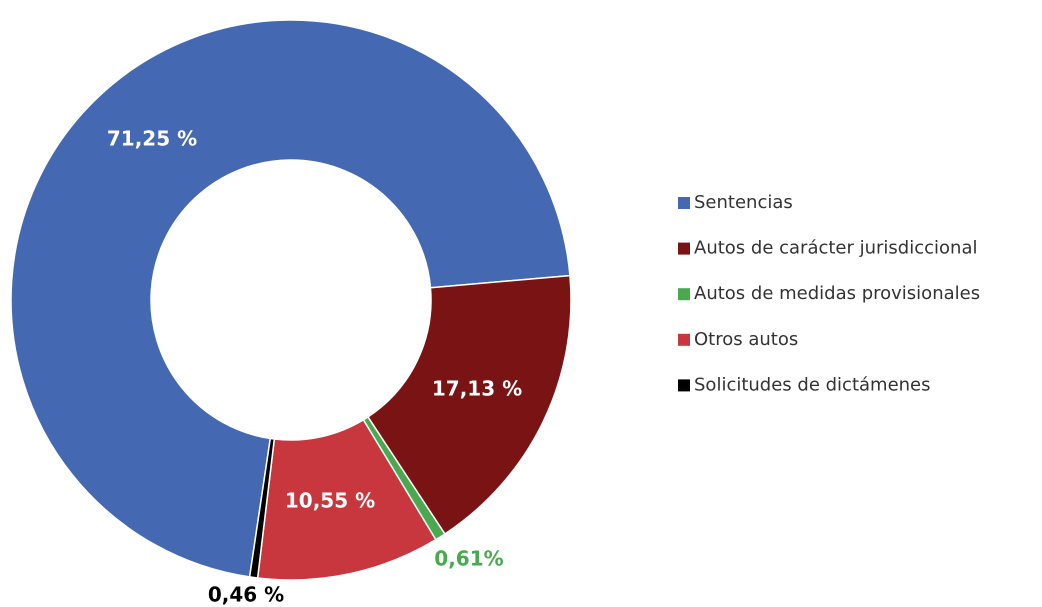  I want to click on data-label: 71,25 %, so click(152, 139).